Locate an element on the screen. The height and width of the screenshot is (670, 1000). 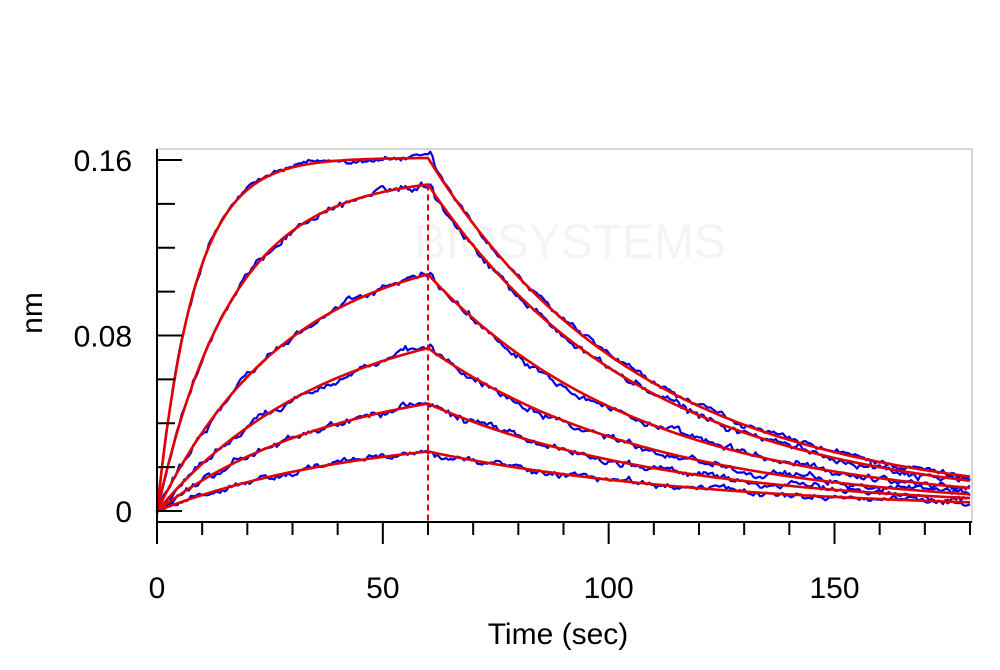
watermark-text: BIOSYSTEMS is located at coordinates (570, 242).